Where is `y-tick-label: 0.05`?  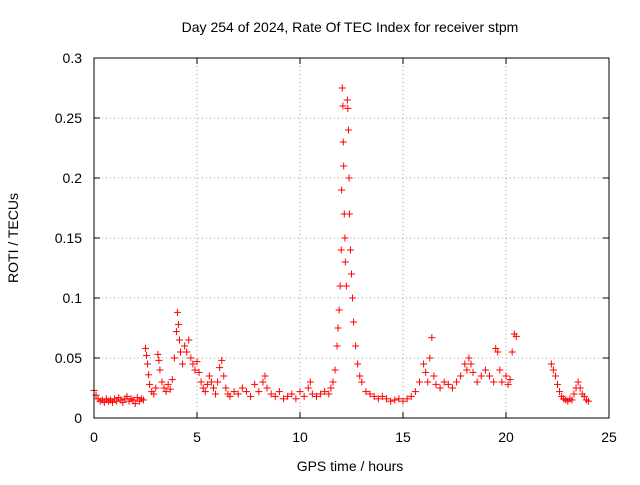 y-tick-label: 0.05 is located at coordinates (68, 358).